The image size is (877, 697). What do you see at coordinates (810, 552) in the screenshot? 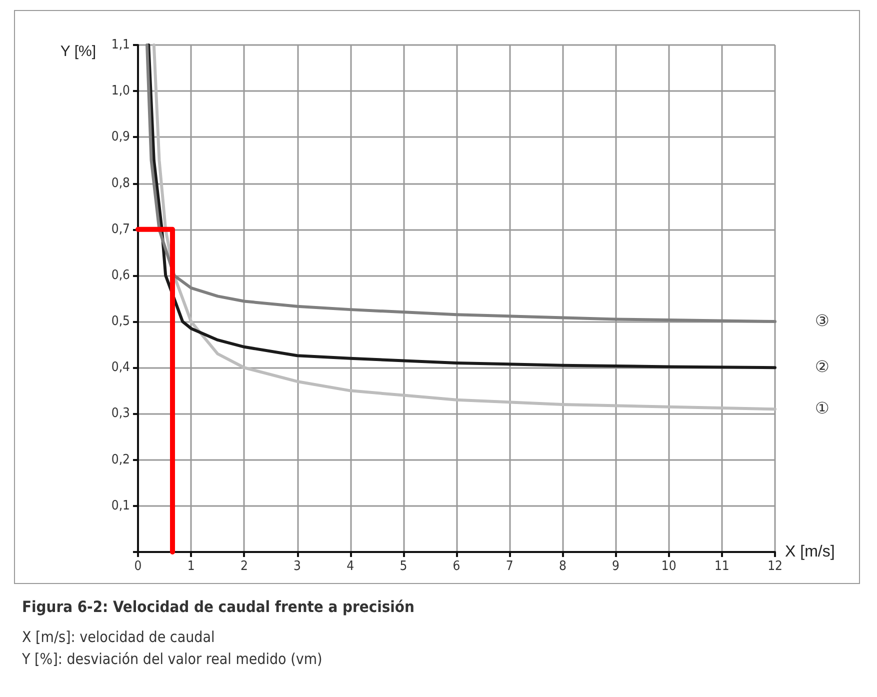
I see `x-axis-title: X [m/s]` at bounding box center [810, 552].